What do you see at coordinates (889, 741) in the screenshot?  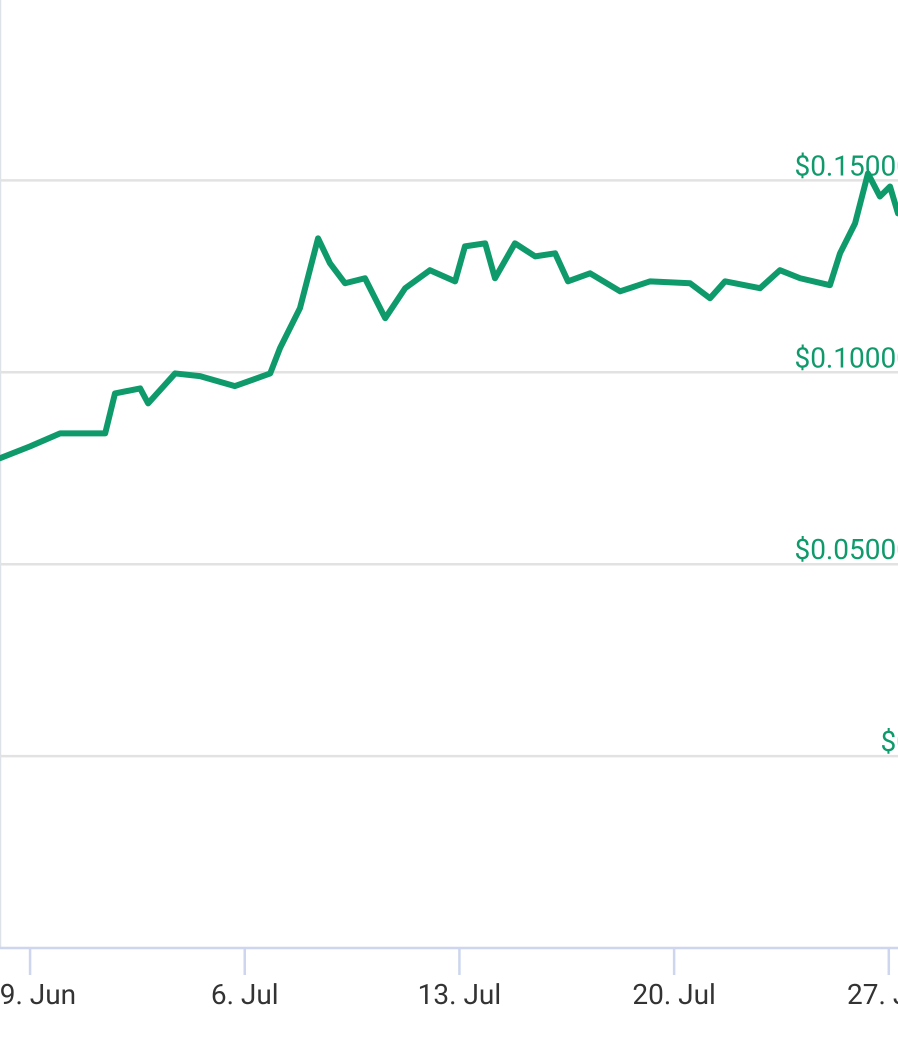 I see `y-tick-label: $0` at bounding box center [889, 741].